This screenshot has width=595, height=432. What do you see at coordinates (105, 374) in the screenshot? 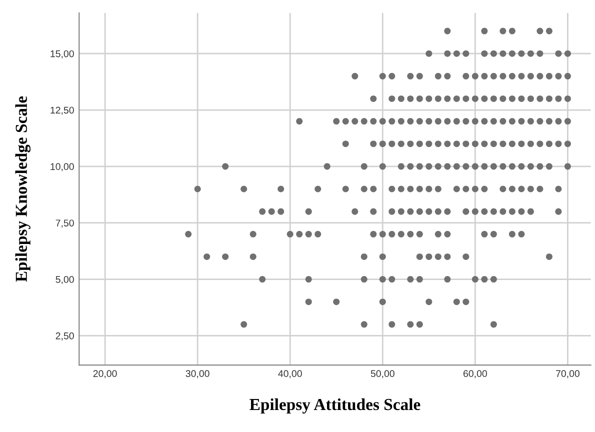
I see `x-tick-label: 20,00` at bounding box center [105, 374].